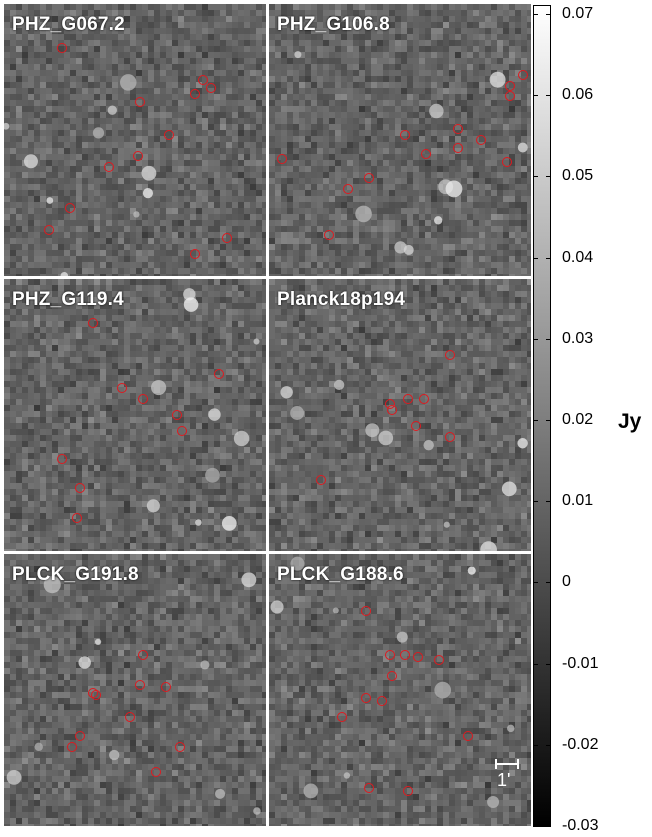 This screenshot has width=652, height=837. Describe the element at coordinates (578, 257) in the screenshot. I see `colorbar-tick-label: 0.04` at that location.